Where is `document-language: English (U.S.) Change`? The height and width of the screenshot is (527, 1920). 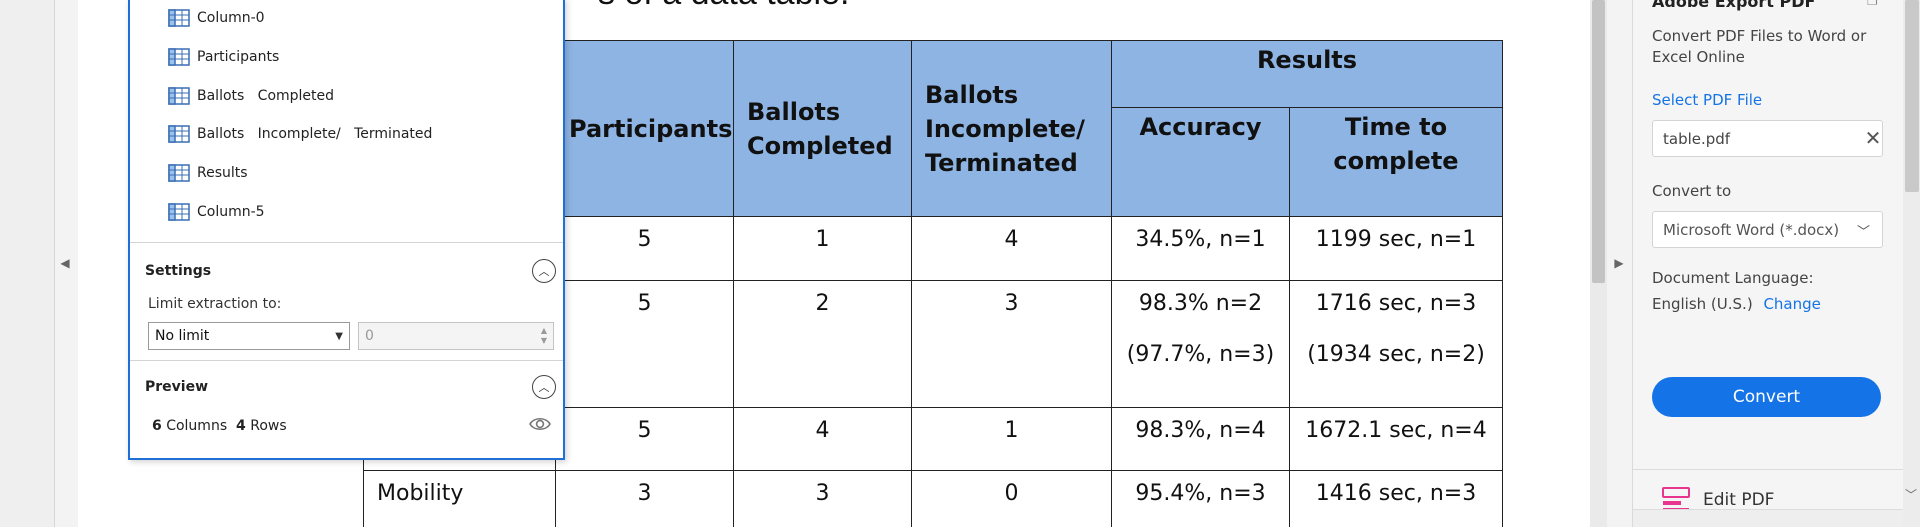 document-language: English (U.S.) Change is located at coordinates (1736, 304).